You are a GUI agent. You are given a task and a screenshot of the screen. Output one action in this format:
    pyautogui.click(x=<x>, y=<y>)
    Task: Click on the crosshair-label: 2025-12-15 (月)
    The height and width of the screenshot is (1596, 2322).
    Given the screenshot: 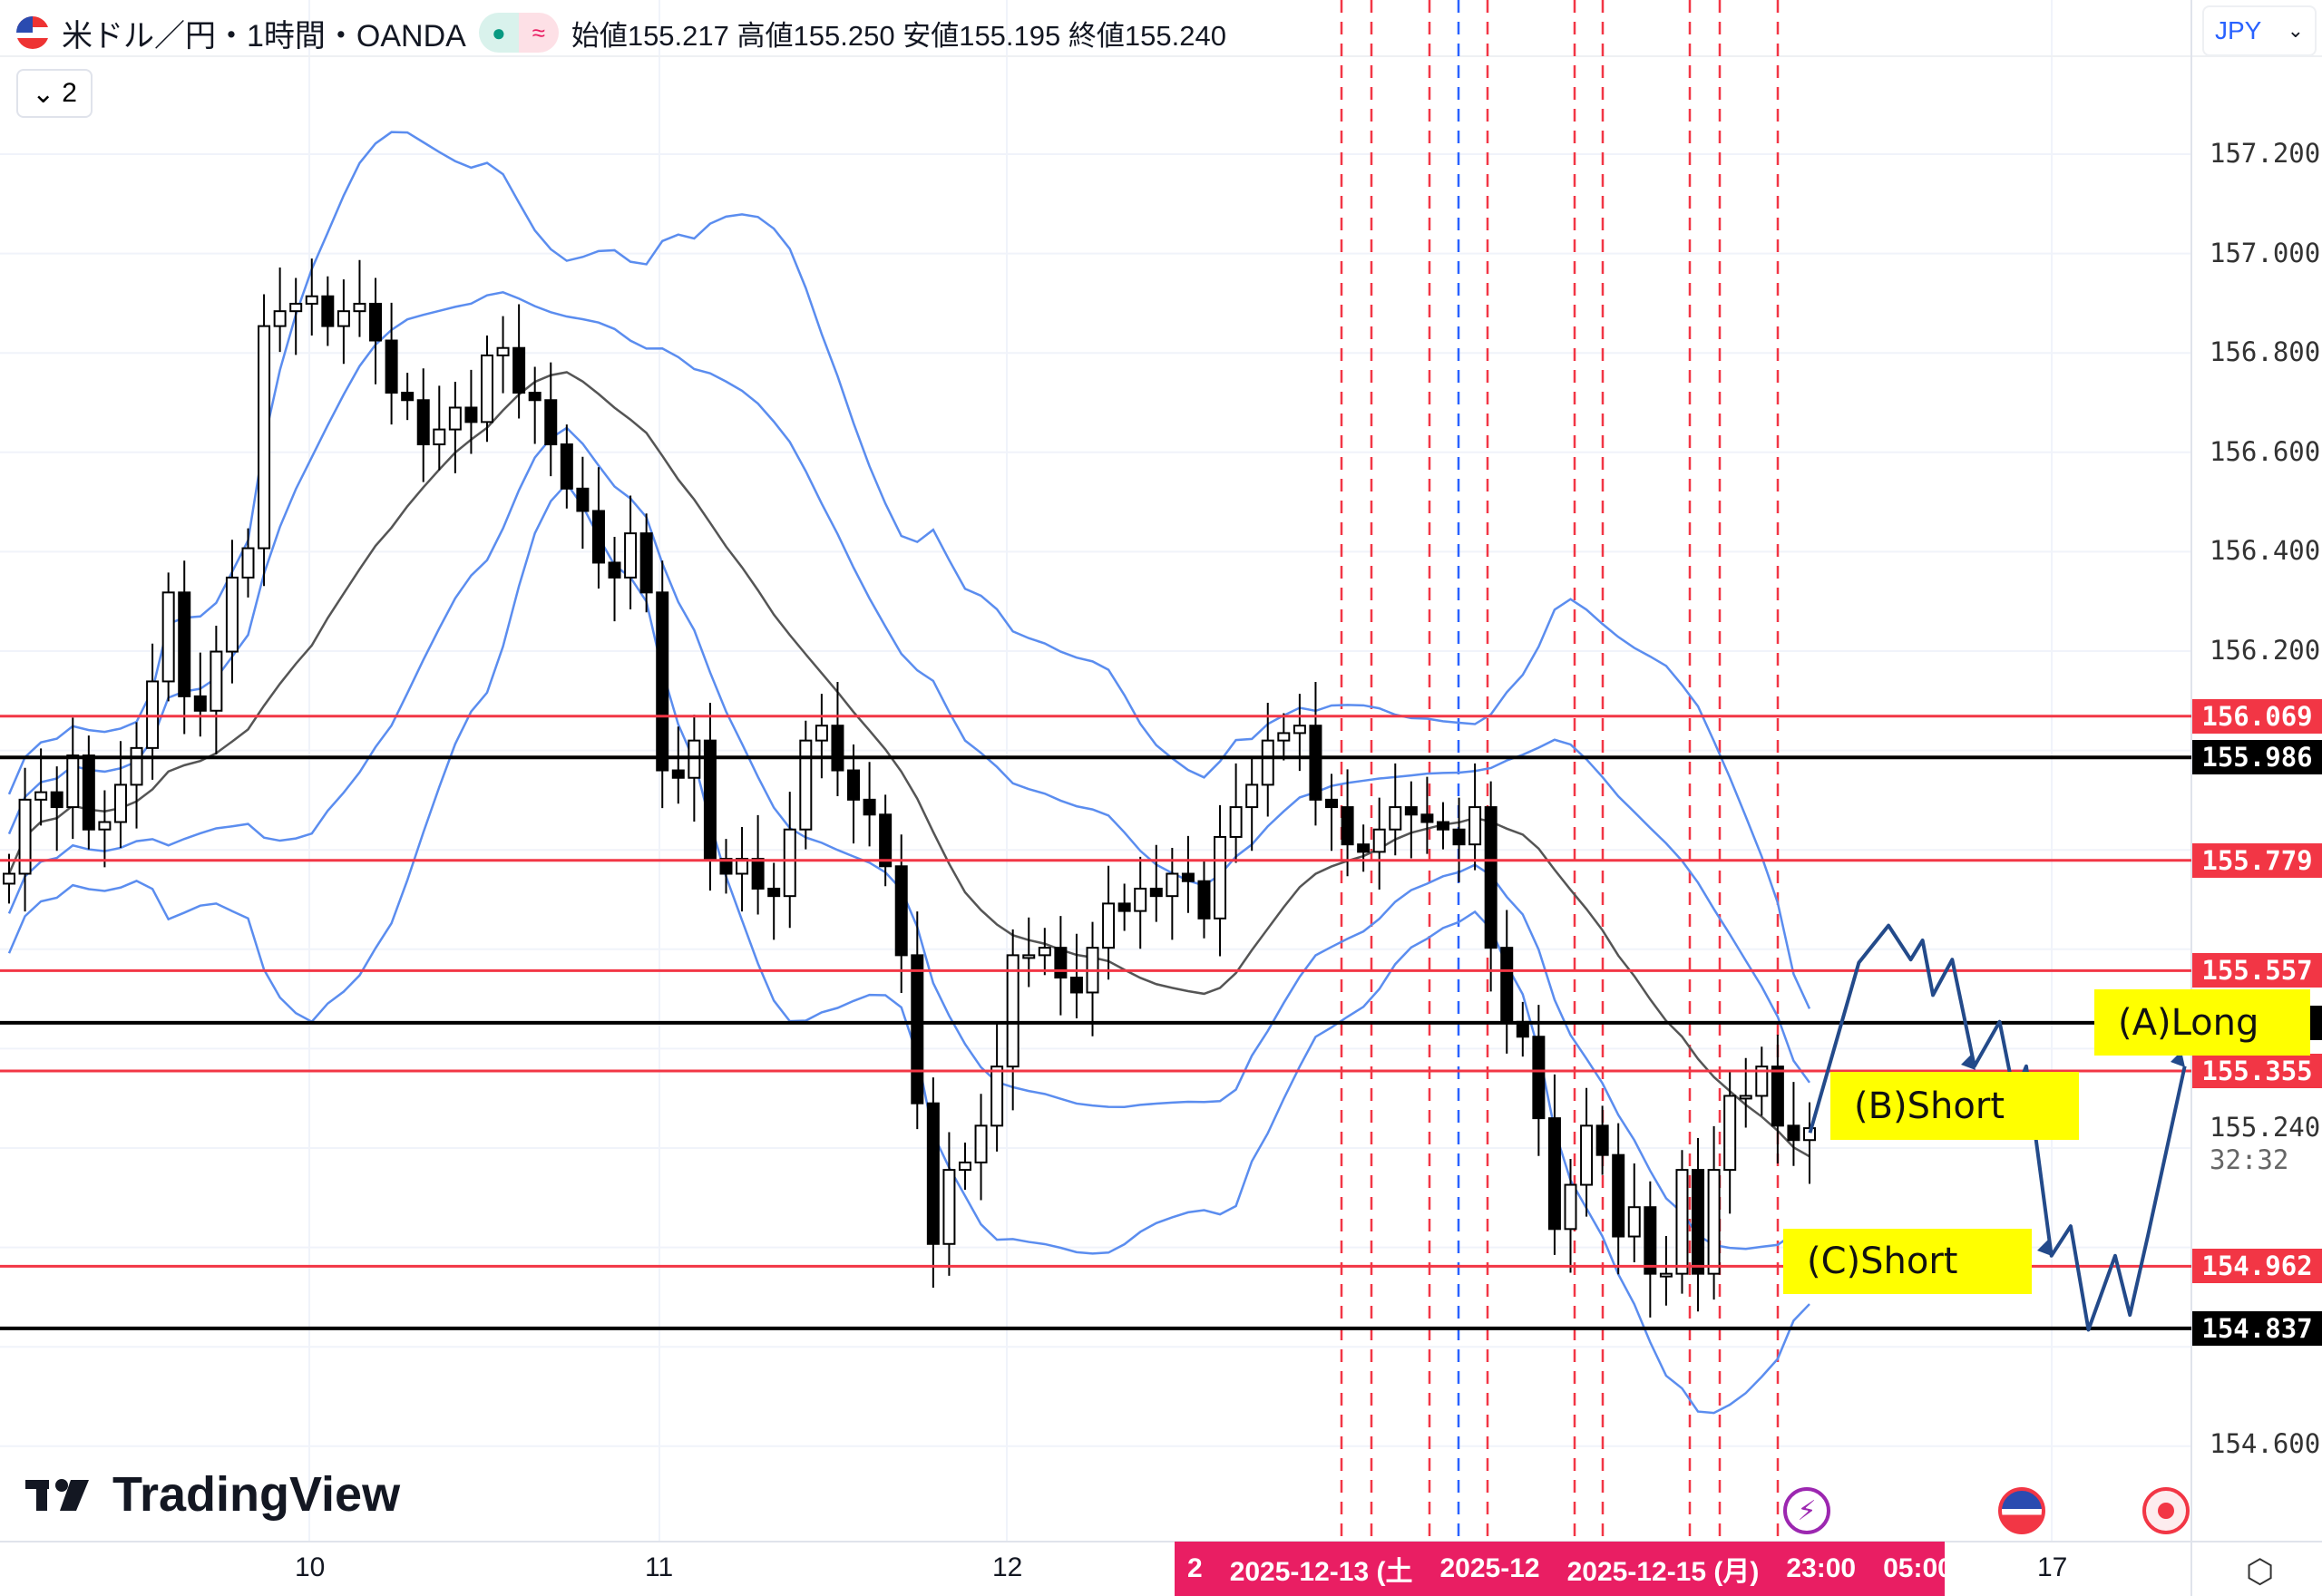 What is the action you would take?
    pyautogui.click(x=1663, y=1572)
    